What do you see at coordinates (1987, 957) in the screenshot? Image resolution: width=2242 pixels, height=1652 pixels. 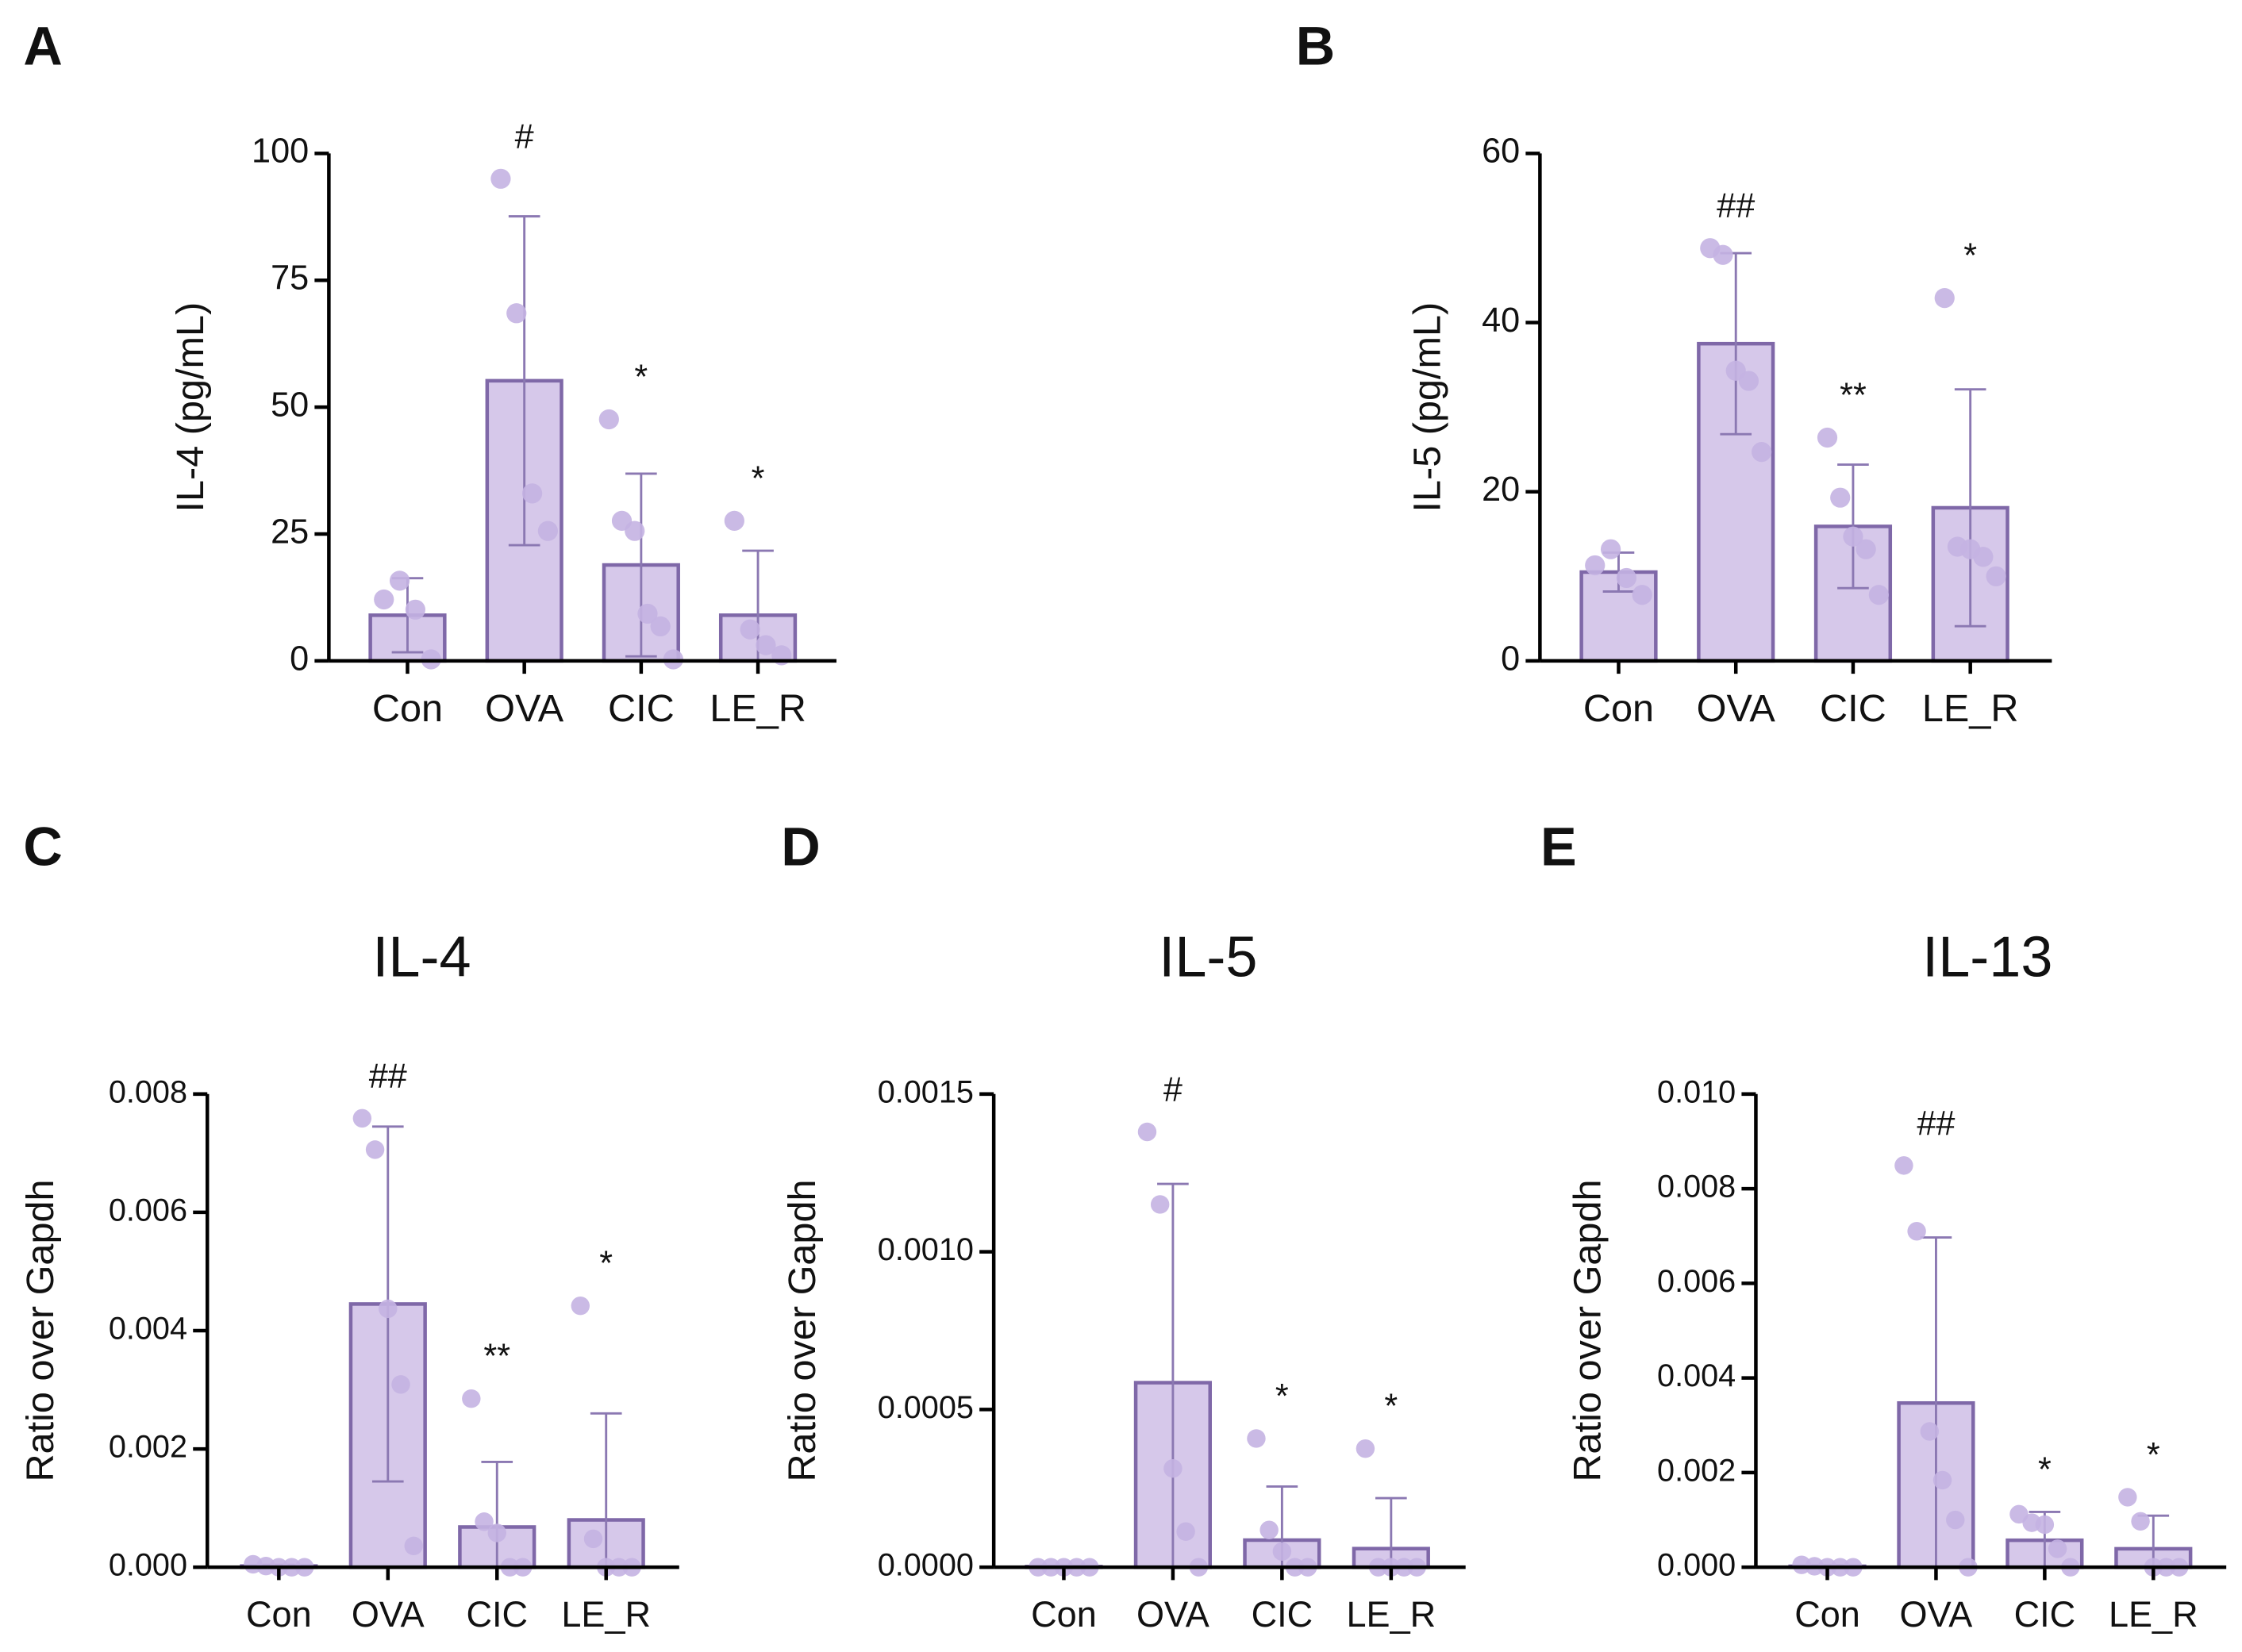 I see `chart-title: IL-13` at bounding box center [1987, 957].